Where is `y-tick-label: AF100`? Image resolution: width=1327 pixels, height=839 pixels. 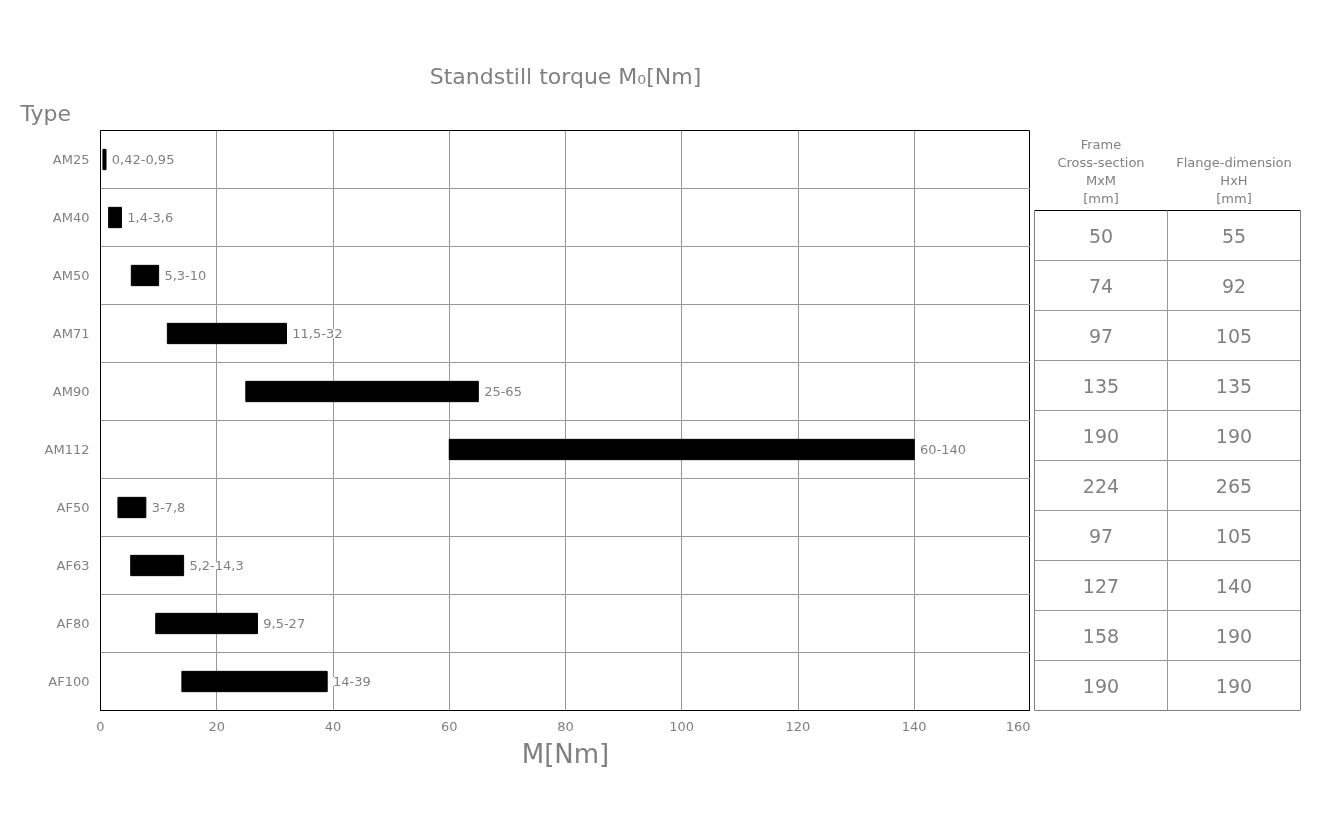
y-tick-label: AF100 is located at coordinates (69, 681).